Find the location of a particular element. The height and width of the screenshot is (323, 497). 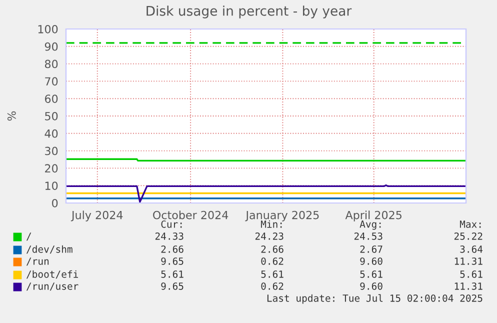

legend-label: /run is located at coordinates (37, 262).